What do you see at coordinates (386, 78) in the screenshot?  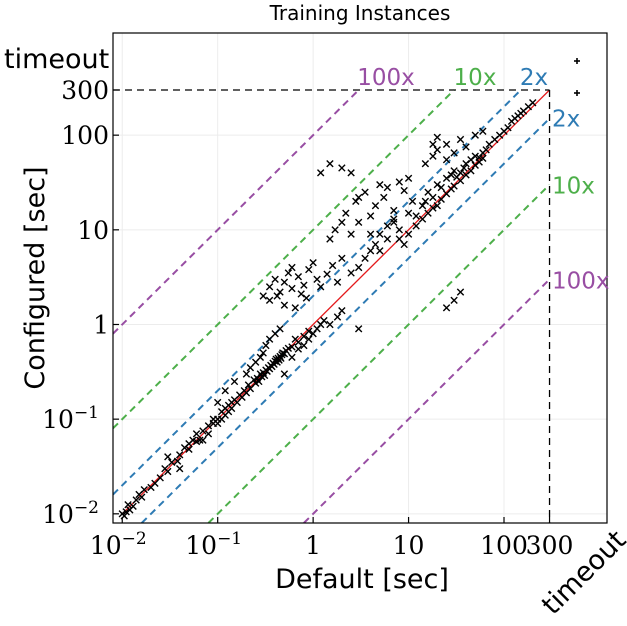 I see `ratio-label-top: 100x` at bounding box center [386, 78].